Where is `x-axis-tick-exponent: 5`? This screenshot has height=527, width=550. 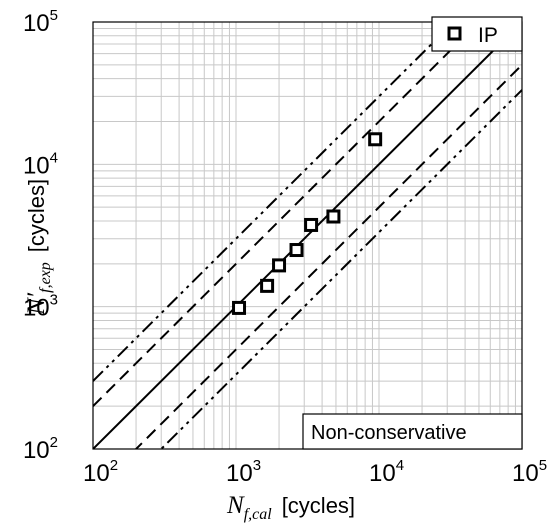 x-axis-tick-exponent: 5 is located at coordinates (543, 465).